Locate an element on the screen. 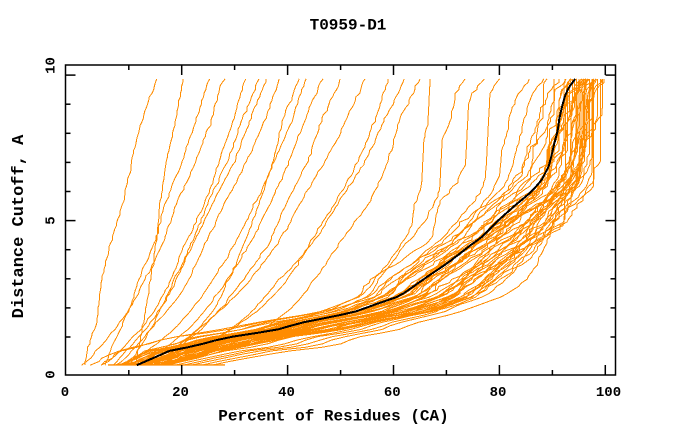  svg-text: 10 is located at coordinates (52, 65).